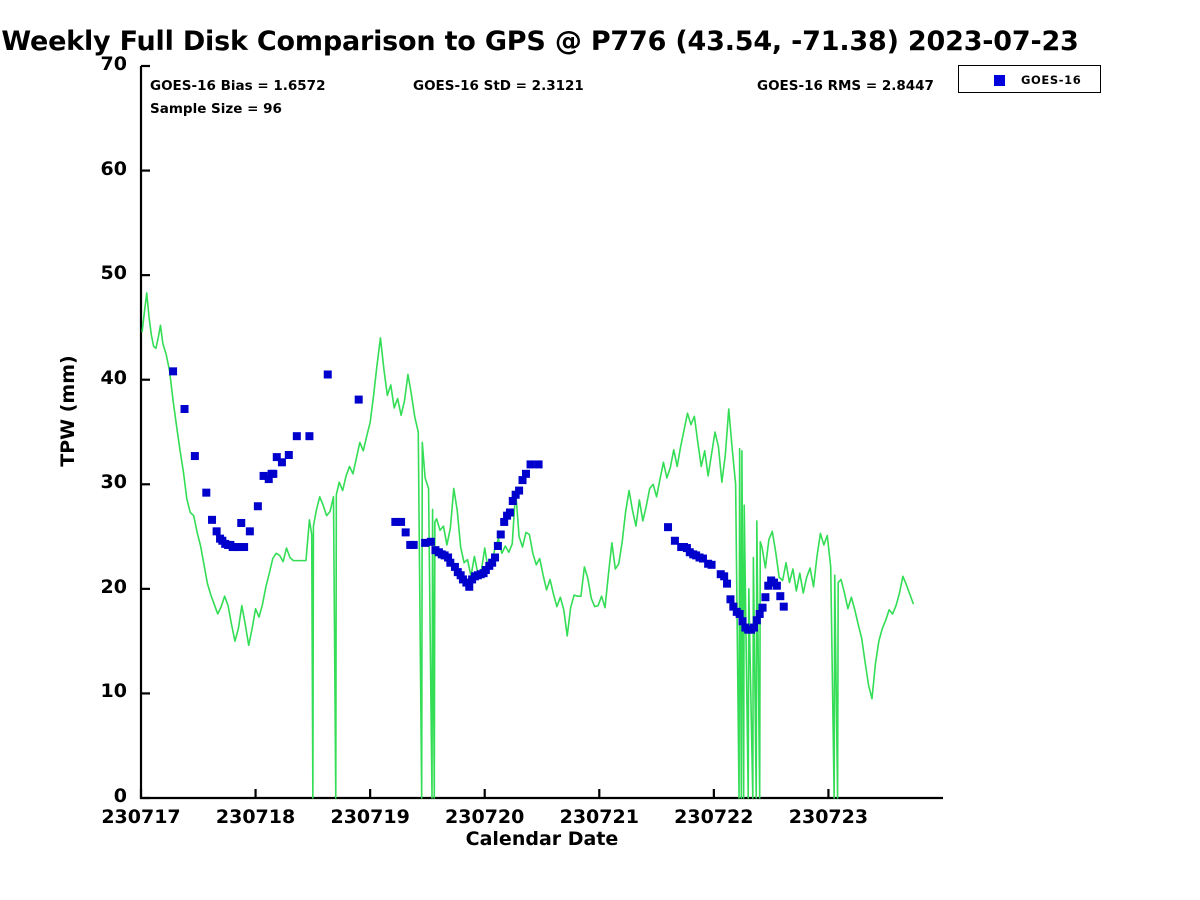 The height and width of the screenshot is (900, 1200). What do you see at coordinates (113, 482) in the screenshot?
I see `y-tick-label: 30` at bounding box center [113, 482].